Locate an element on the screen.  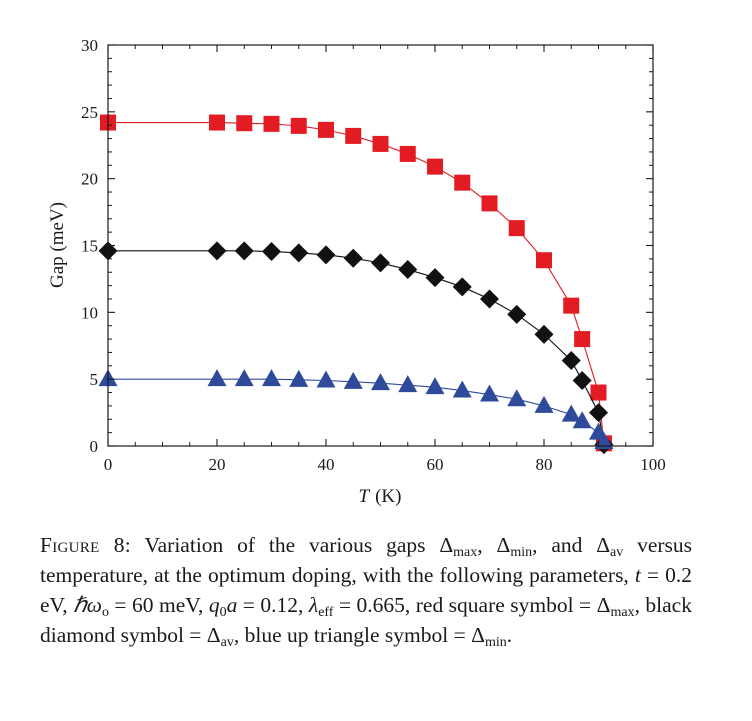
caption-text-15: = 0.12, is located at coordinates (273, 605).